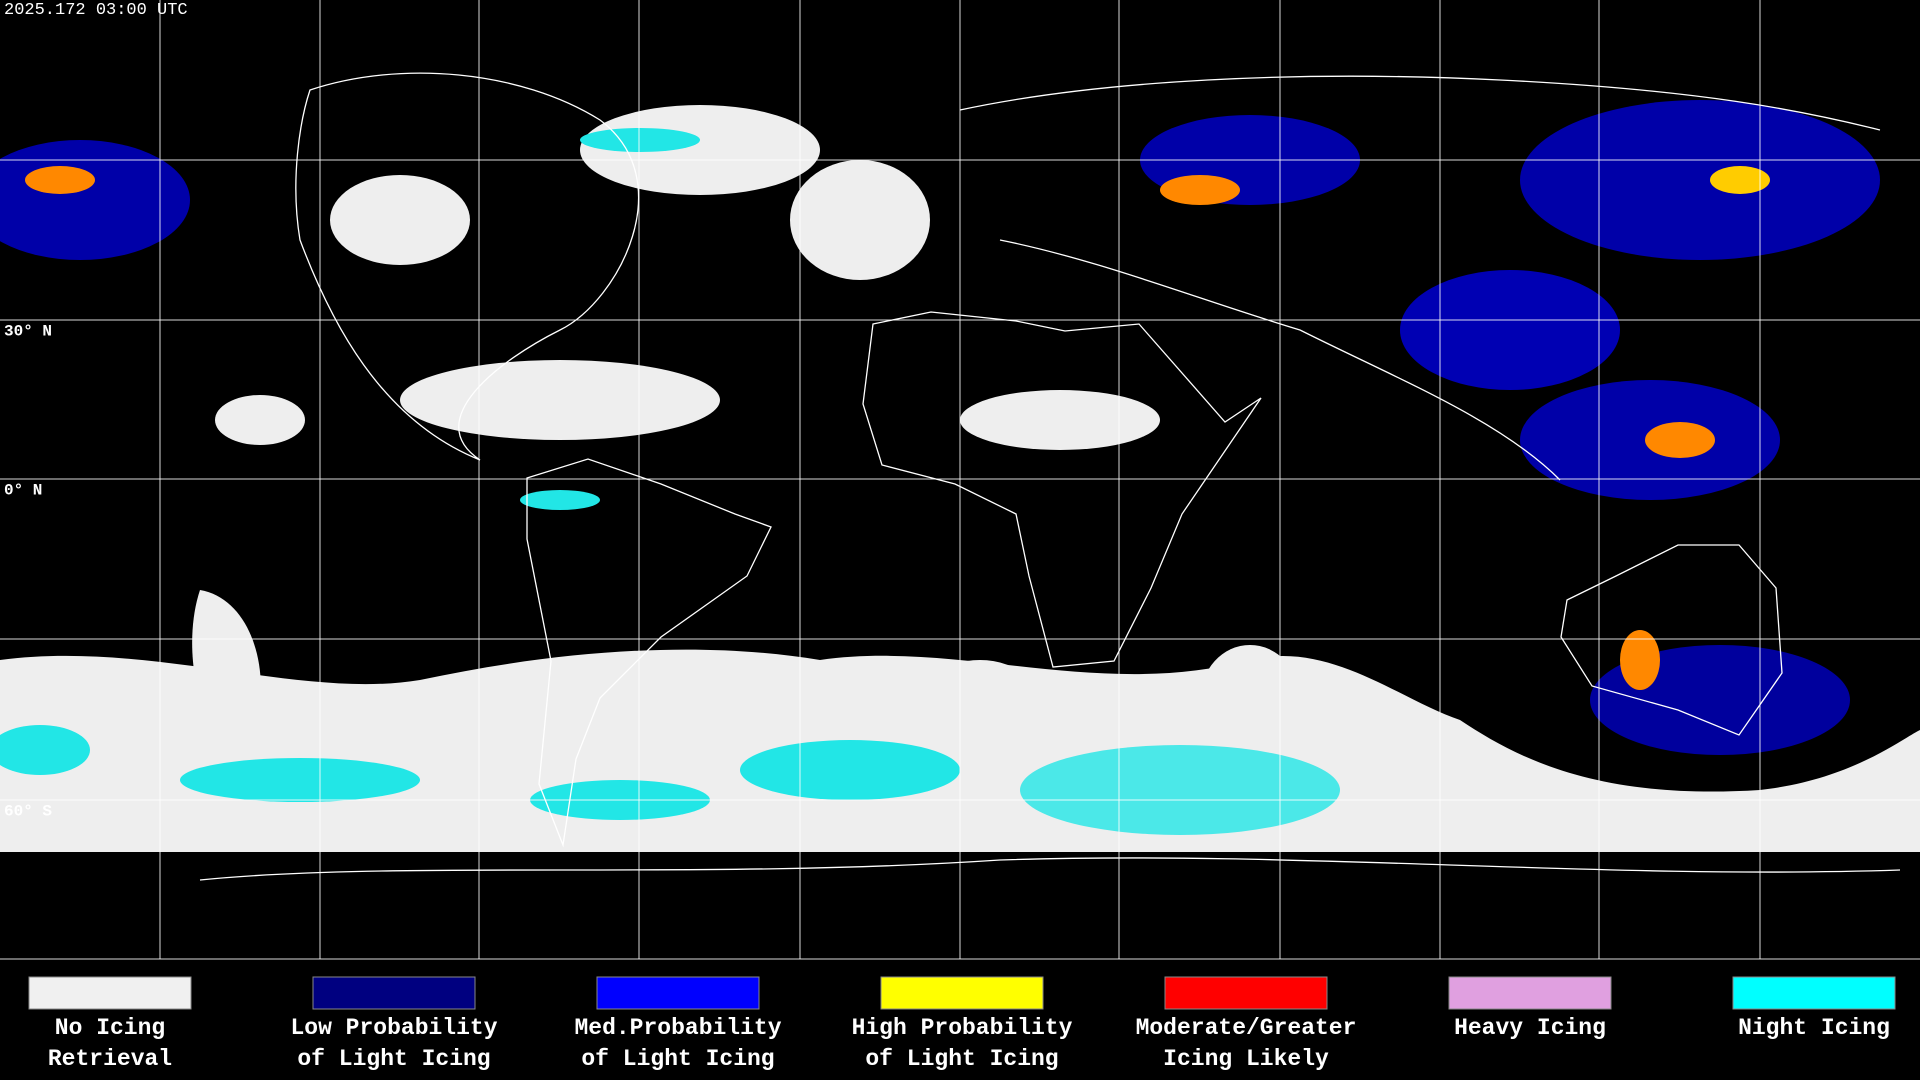  Describe the element at coordinates (1814, 1028) in the screenshot. I see `legend-label: Night Icing` at that location.